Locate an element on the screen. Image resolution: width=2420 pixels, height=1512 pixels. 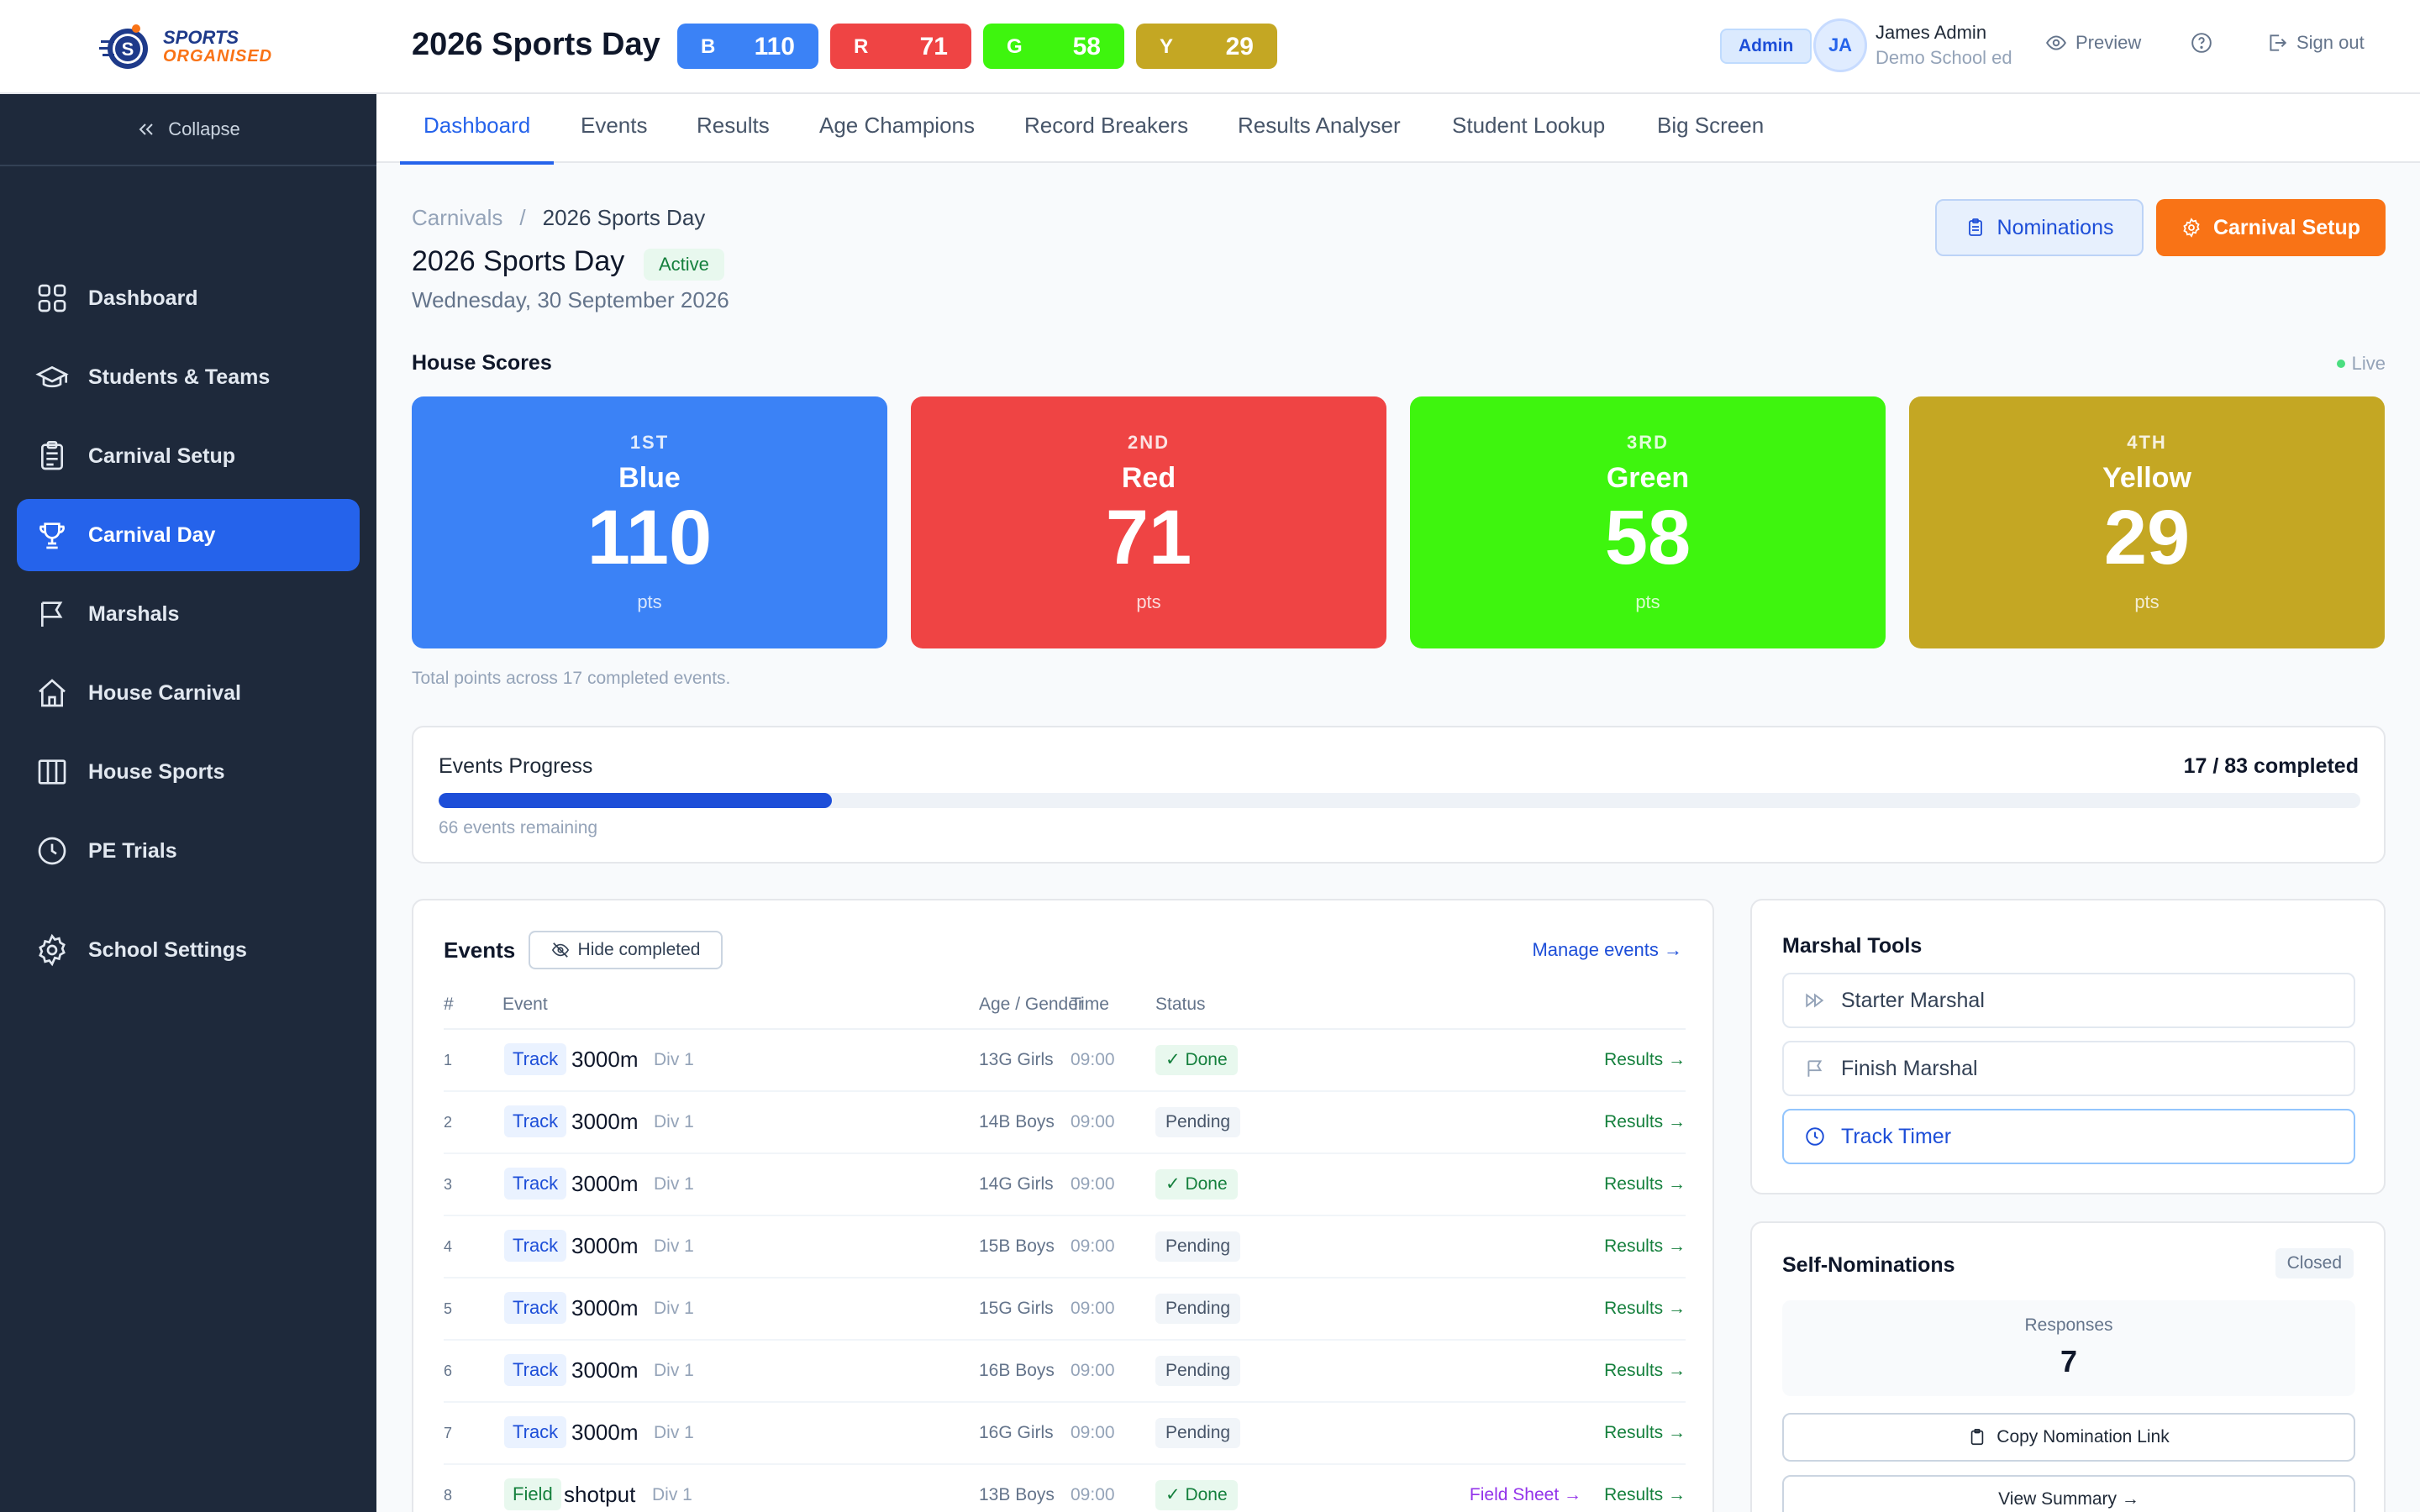
progress-title: Events Progress is located at coordinates (516, 766).